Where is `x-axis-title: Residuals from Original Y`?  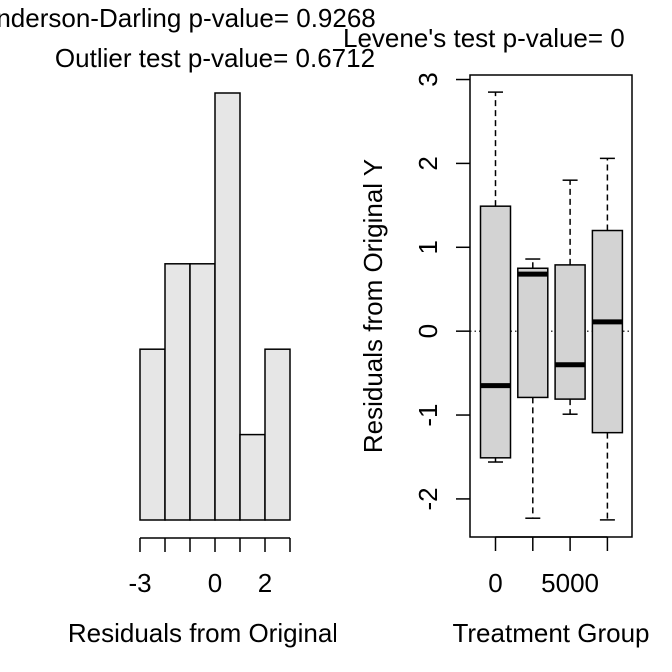
x-axis-title: Residuals from Original Y is located at coordinates (215, 633).